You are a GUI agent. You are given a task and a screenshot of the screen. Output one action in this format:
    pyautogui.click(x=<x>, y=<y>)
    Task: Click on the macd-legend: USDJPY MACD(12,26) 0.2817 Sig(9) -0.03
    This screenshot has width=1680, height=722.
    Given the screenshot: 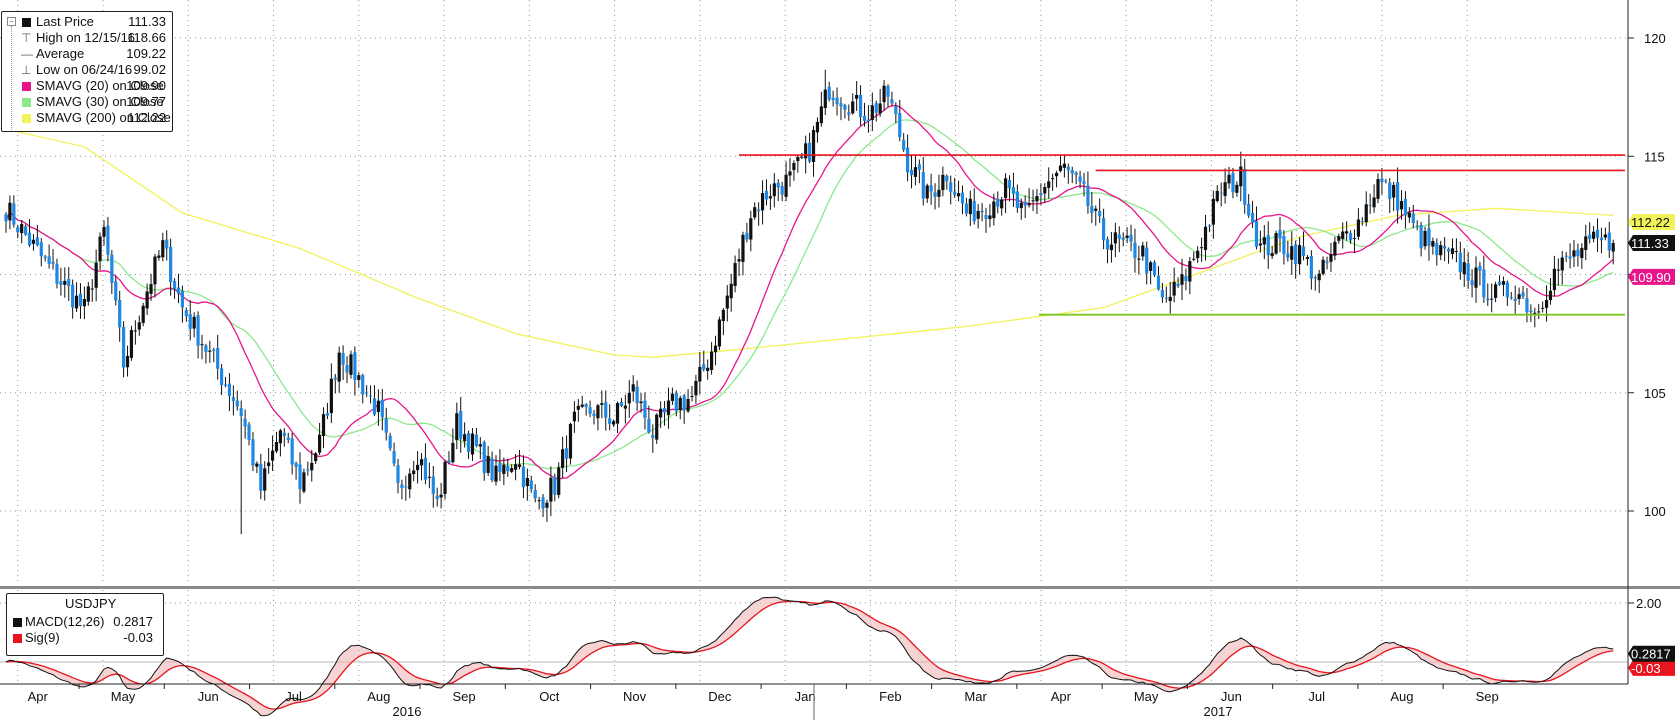 What is the action you would take?
    pyautogui.click(x=85, y=624)
    